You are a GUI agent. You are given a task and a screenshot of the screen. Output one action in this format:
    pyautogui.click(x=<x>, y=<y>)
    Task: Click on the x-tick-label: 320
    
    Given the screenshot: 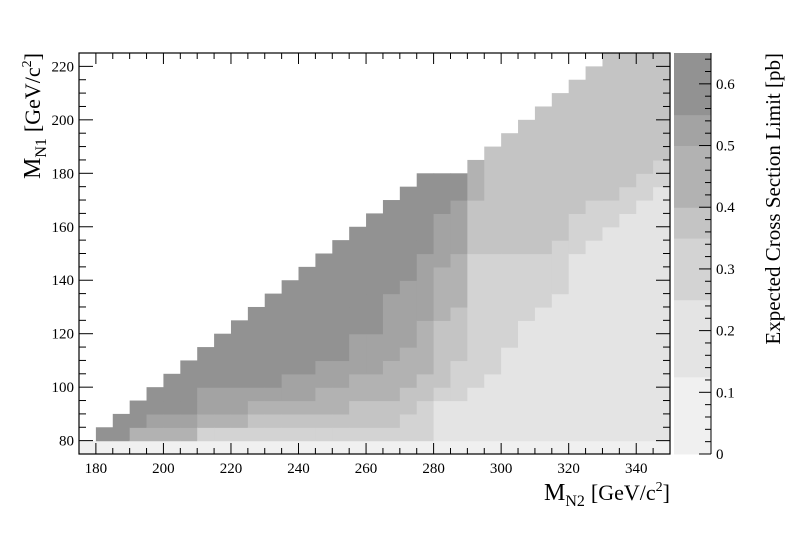 What is the action you would take?
    pyautogui.click(x=568, y=469)
    